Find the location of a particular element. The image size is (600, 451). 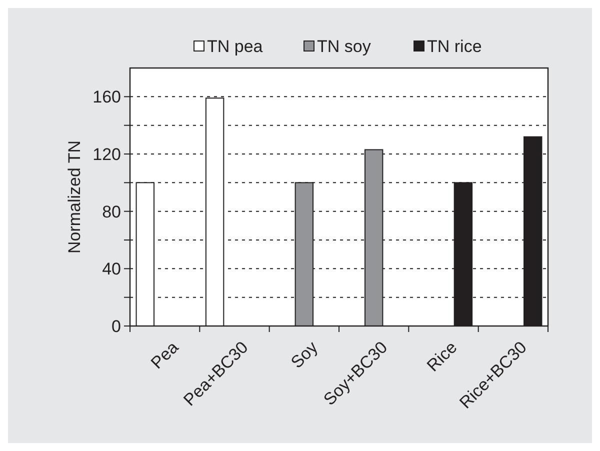

y-tick-label: 120 is located at coordinates (106, 154).